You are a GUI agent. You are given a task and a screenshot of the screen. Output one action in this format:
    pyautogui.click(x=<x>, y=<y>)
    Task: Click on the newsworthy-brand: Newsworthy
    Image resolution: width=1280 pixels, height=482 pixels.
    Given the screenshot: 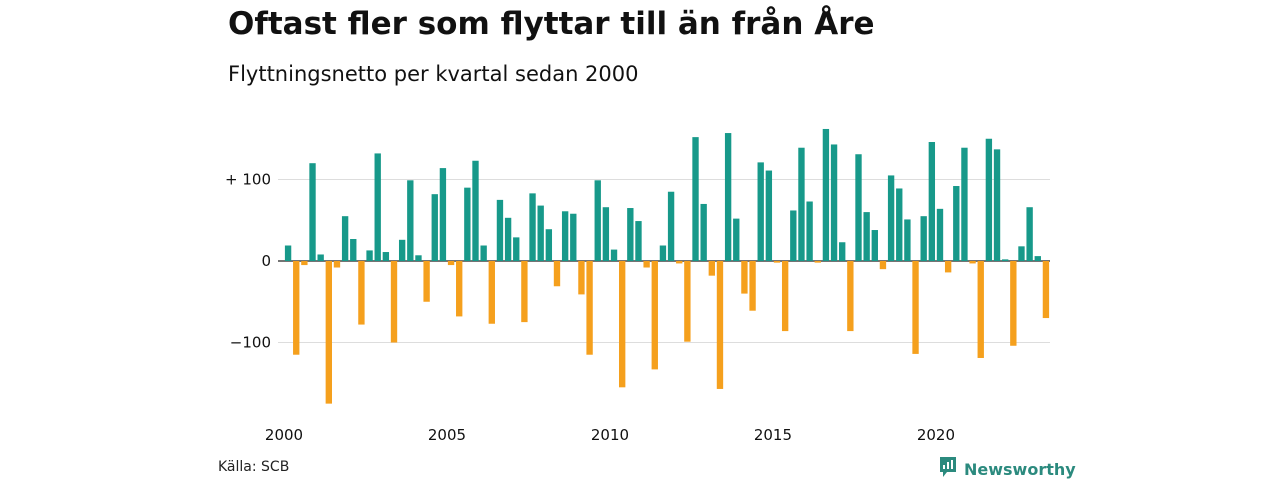 What is the action you would take?
    pyautogui.click(x=1007, y=469)
    